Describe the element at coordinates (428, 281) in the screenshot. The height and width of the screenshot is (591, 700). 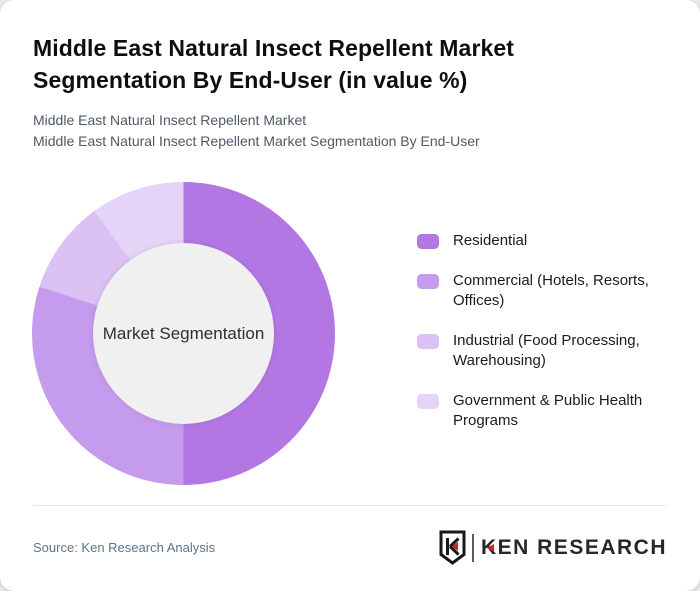
I see `legend-swatch-commercial` at that location.